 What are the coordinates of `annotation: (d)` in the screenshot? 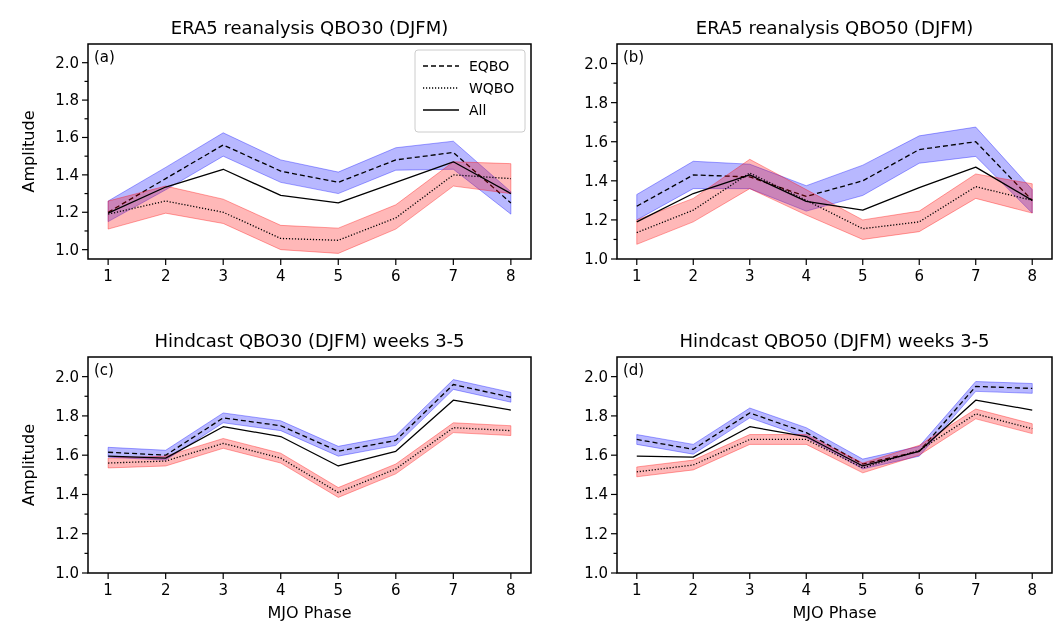 It's located at (634, 370).